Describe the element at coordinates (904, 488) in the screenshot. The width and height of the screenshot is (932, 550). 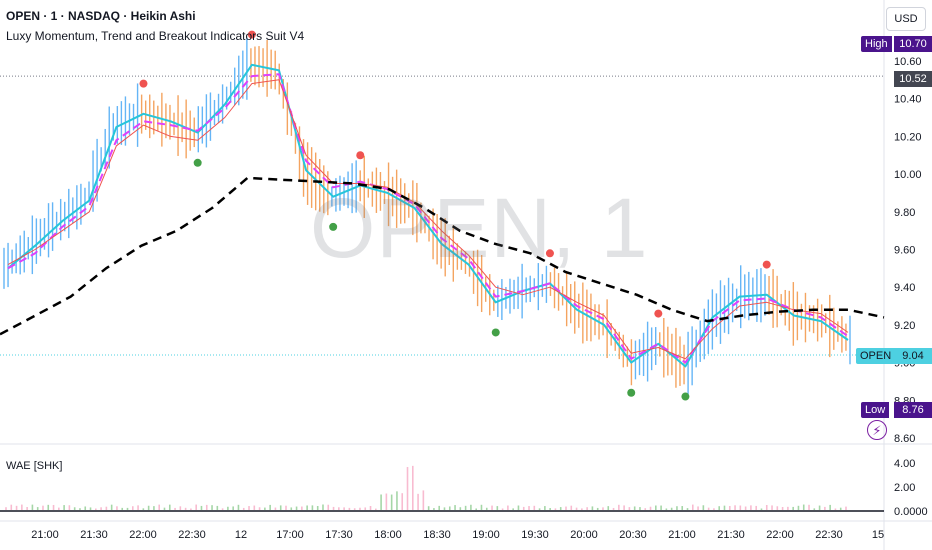
I see `wae-y-tick-label: 2.00` at that location.